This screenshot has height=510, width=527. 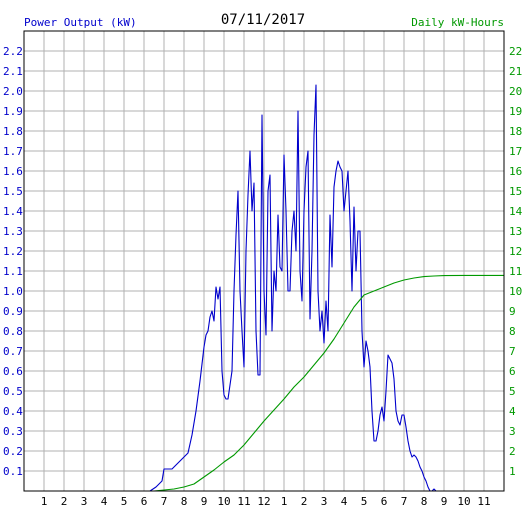 What do you see at coordinates (13, 431) in the screenshot?
I see `y-tick-label-left: 0.3` at bounding box center [13, 431].